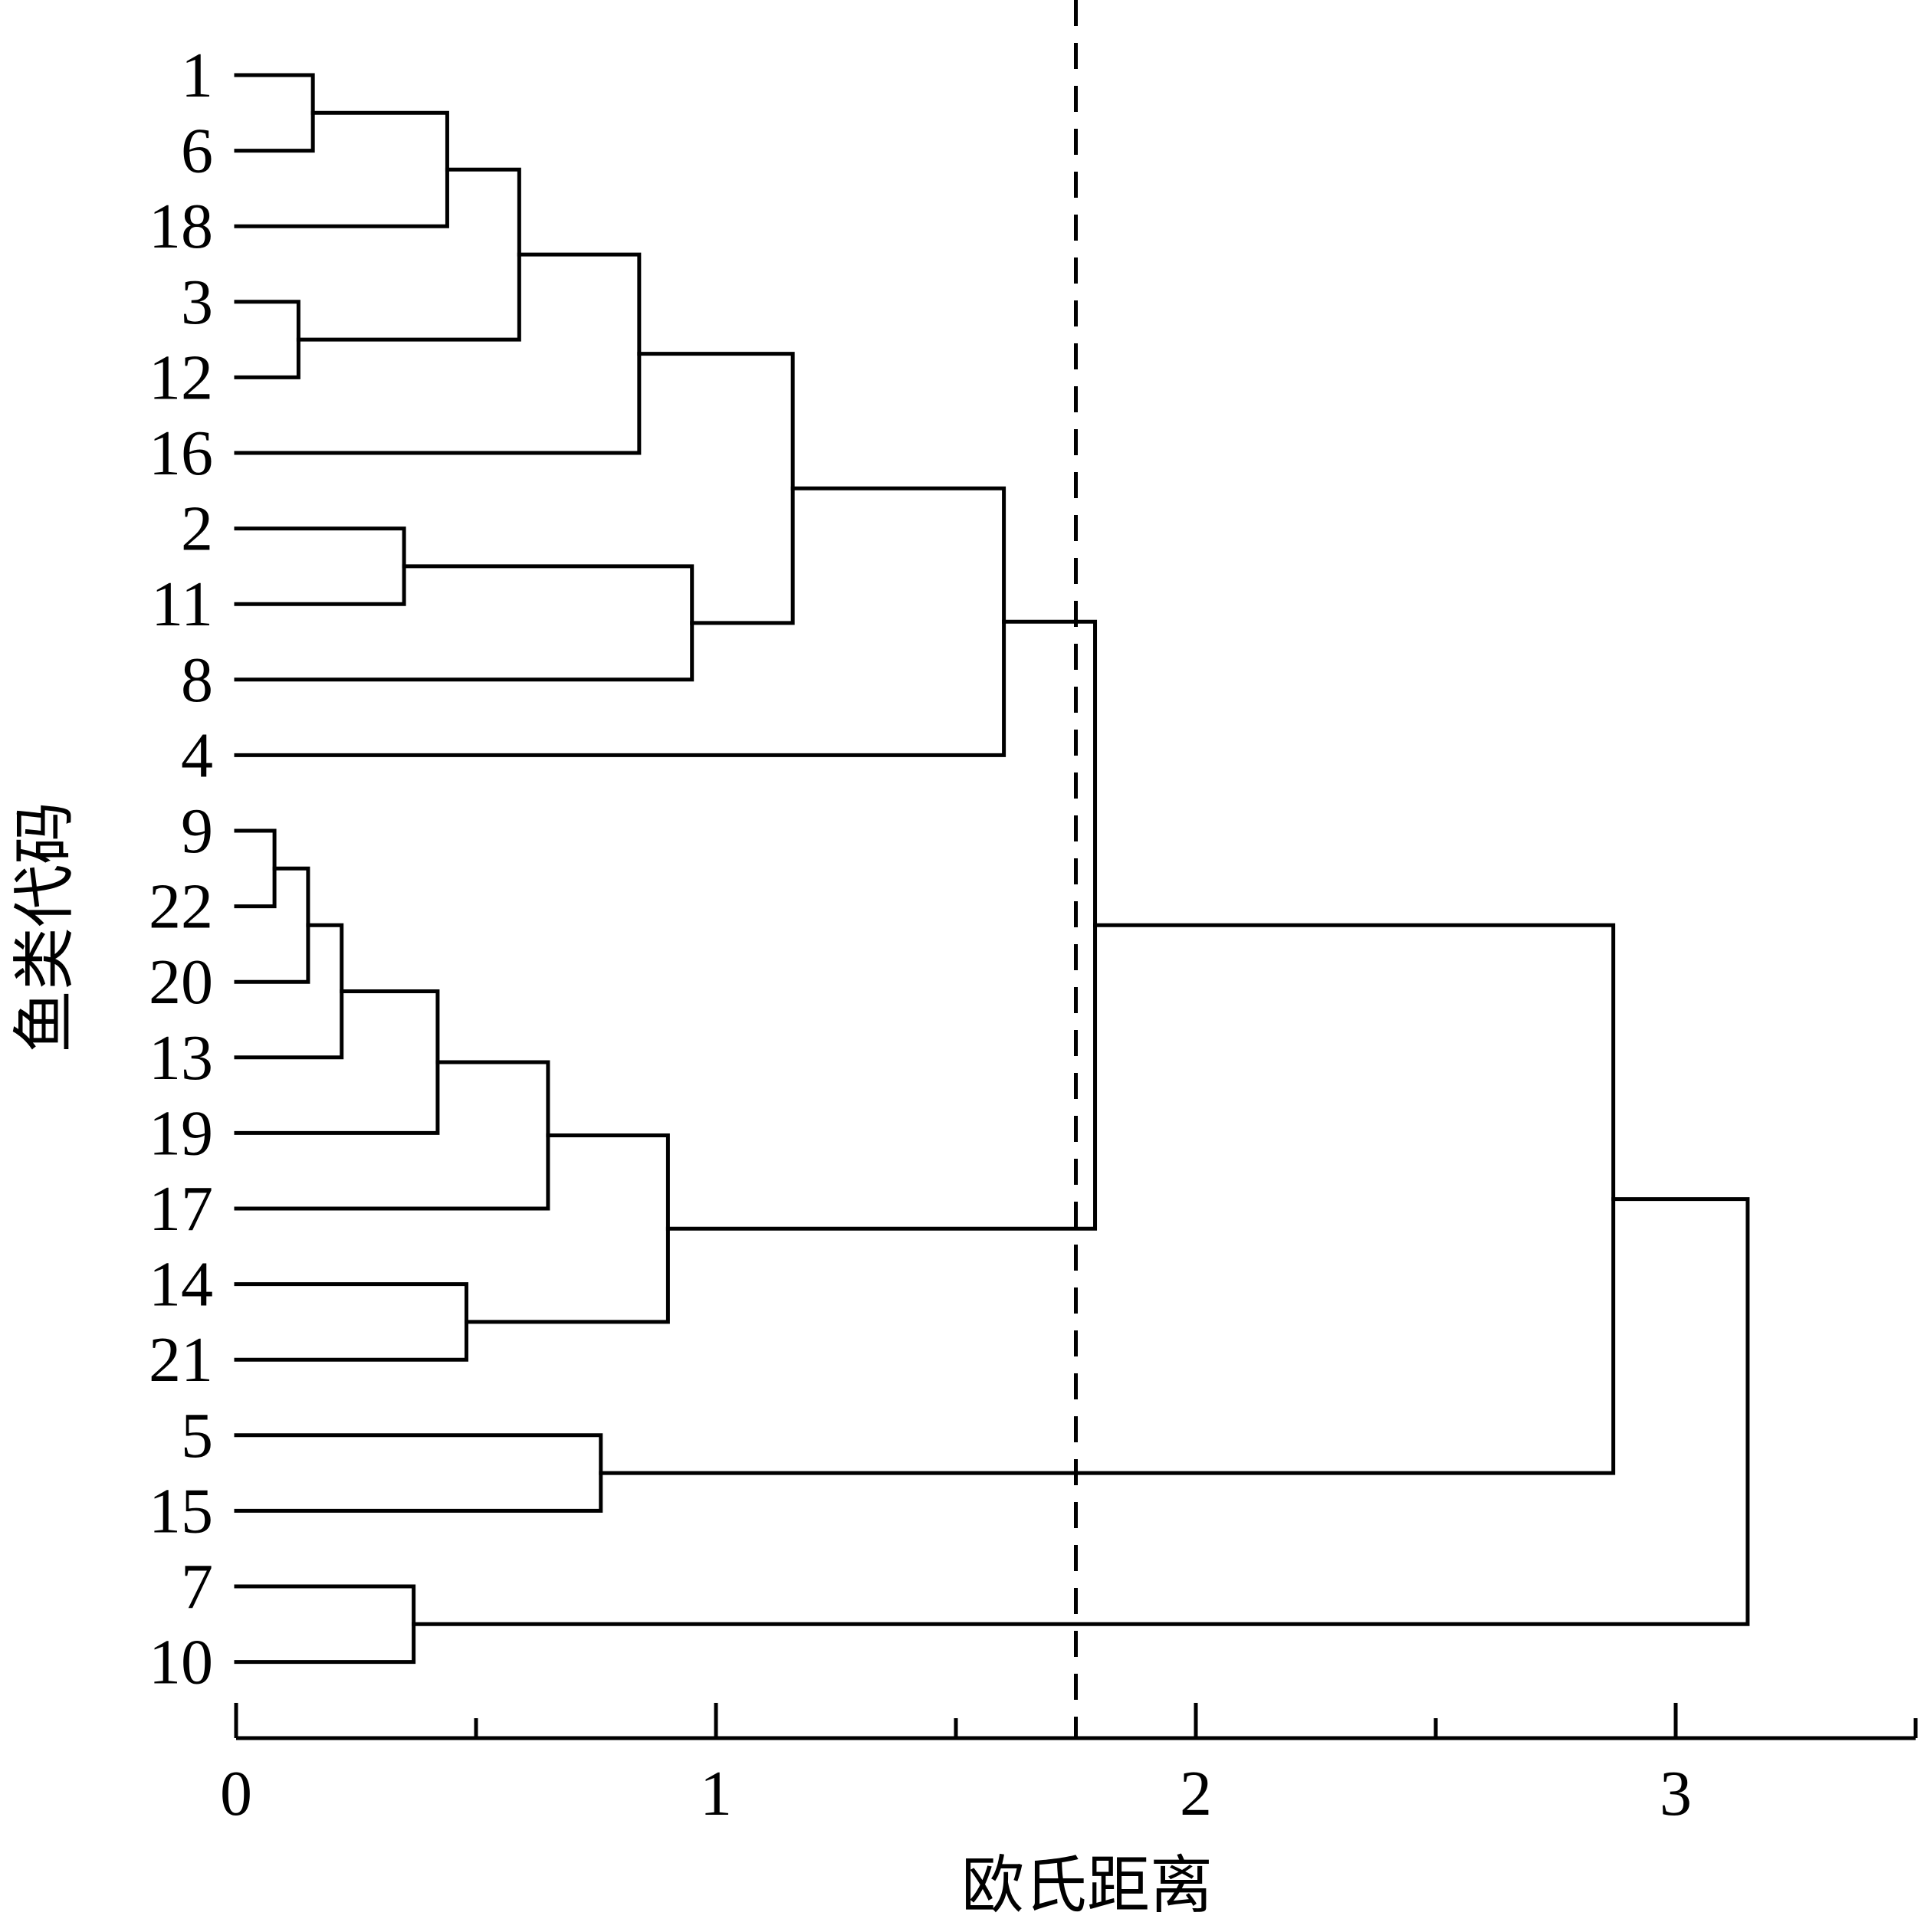 The height and width of the screenshot is (1932, 1921). I want to click on leaf-label-16: 16, so click(181, 453).